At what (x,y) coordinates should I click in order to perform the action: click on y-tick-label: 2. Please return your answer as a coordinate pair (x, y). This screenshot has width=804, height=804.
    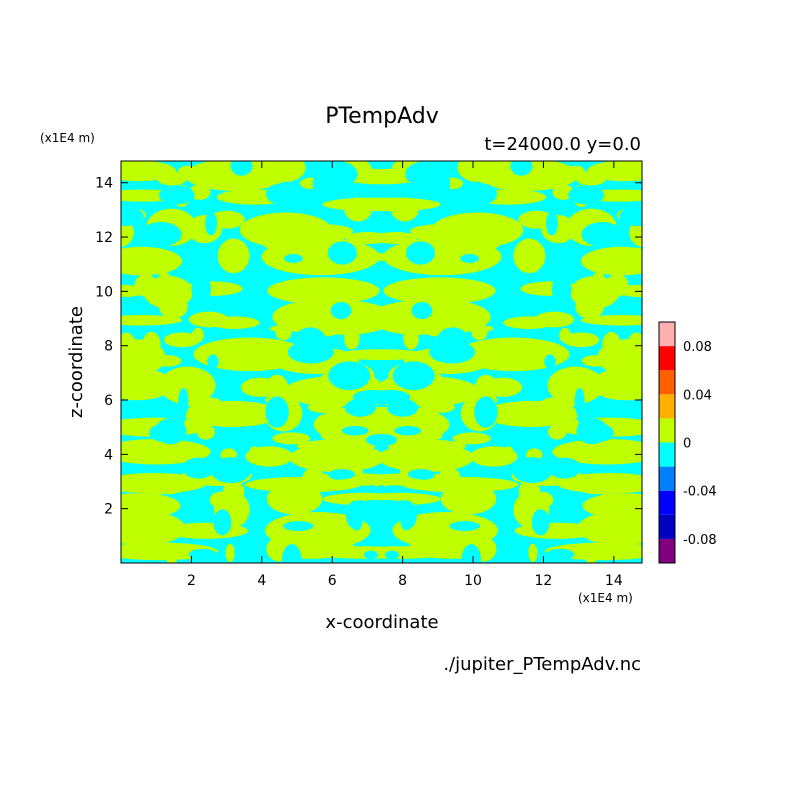
    Looking at the image, I should click on (108, 510).